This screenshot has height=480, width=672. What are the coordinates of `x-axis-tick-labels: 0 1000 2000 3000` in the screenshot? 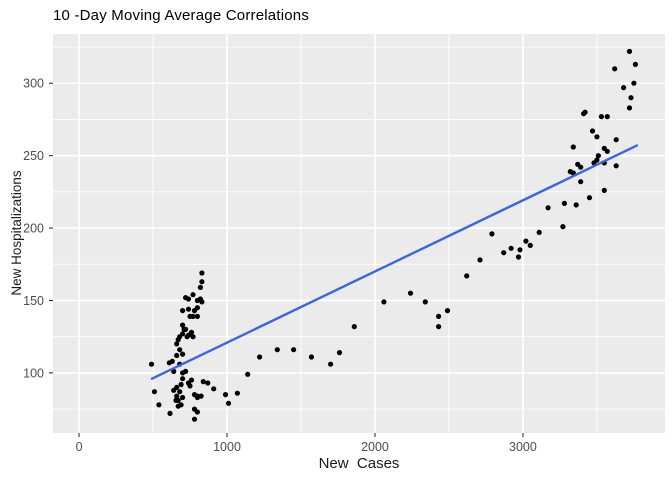 It's located at (306, 447).